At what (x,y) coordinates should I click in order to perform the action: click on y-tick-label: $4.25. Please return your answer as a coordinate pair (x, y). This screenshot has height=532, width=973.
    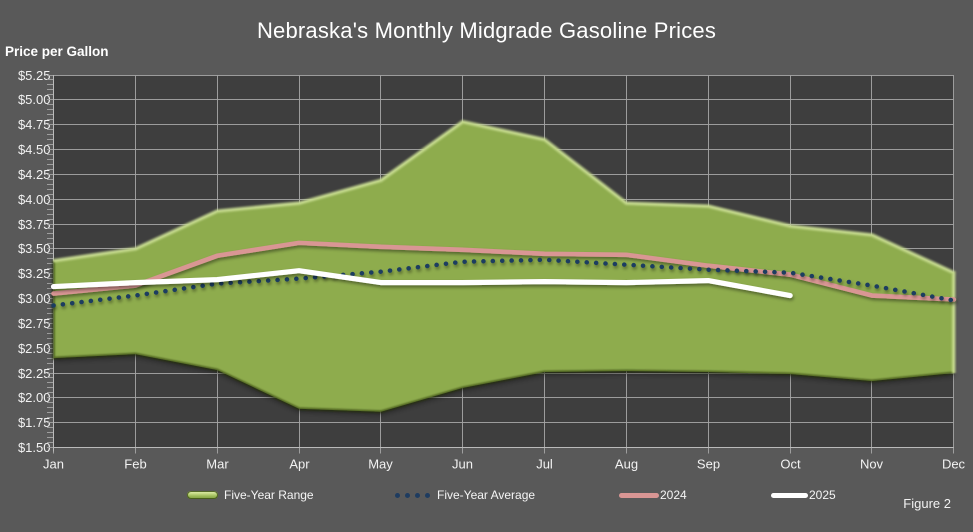
    Looking at the image, I should click on (34, 174).